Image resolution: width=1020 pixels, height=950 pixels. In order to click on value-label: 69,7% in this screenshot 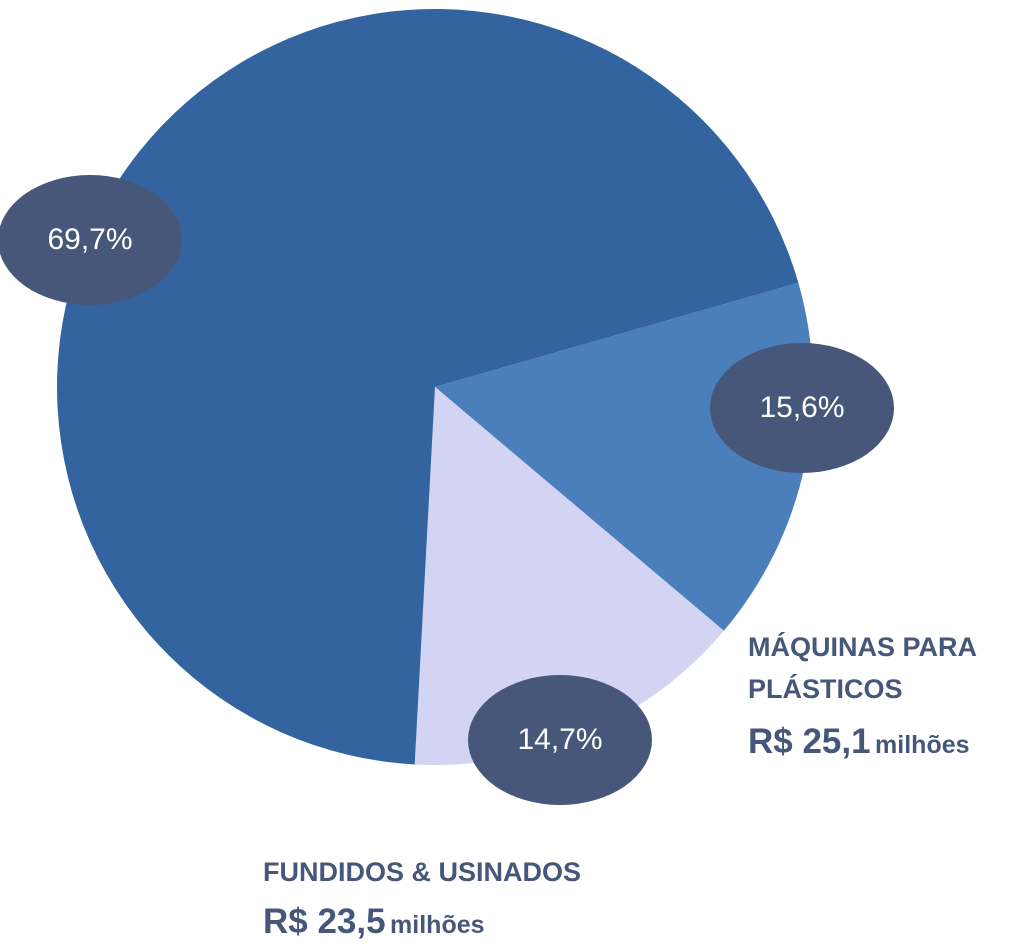, I will do `click(89, 239)`.